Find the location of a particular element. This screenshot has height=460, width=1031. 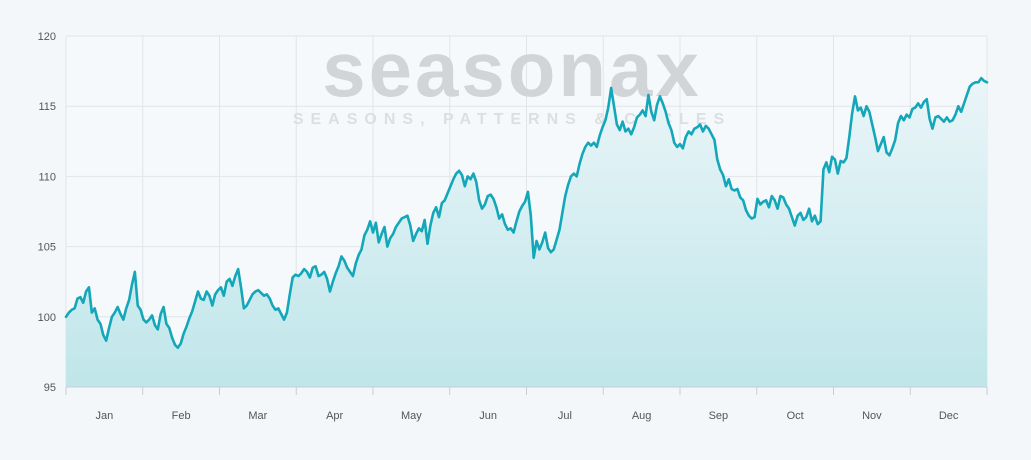

x-tick-label-oct: Oct is located at coordinates (795, 416).